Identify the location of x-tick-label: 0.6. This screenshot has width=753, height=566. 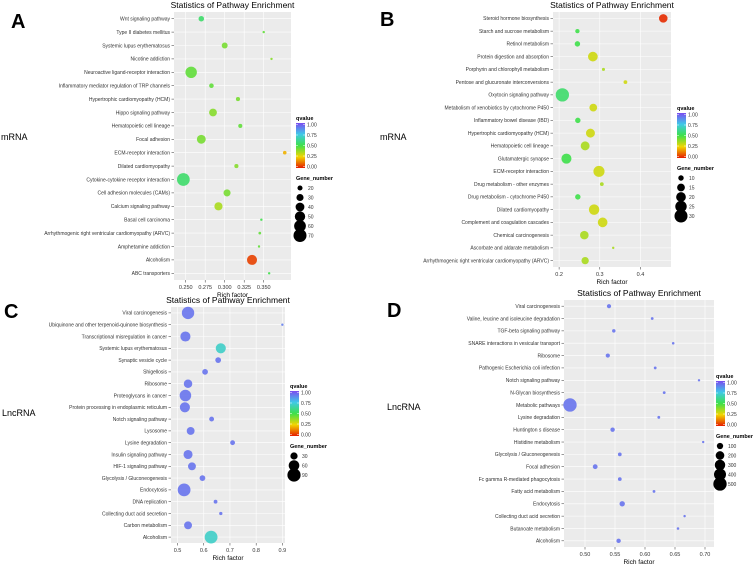
(204, 551).